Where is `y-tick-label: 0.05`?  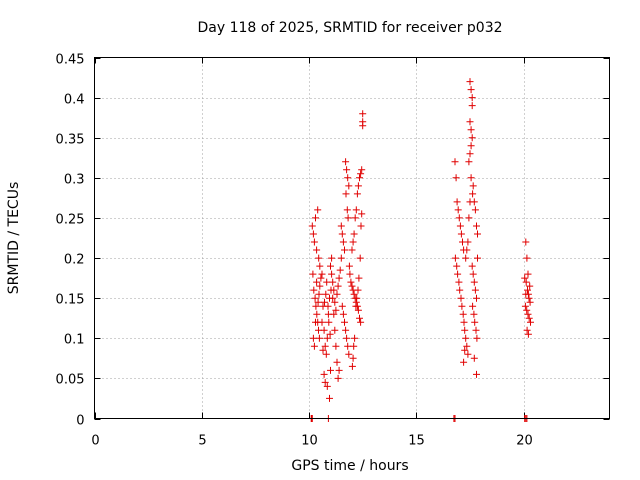 y-tick-label: 0.05 is located at coordinates (70, 380).